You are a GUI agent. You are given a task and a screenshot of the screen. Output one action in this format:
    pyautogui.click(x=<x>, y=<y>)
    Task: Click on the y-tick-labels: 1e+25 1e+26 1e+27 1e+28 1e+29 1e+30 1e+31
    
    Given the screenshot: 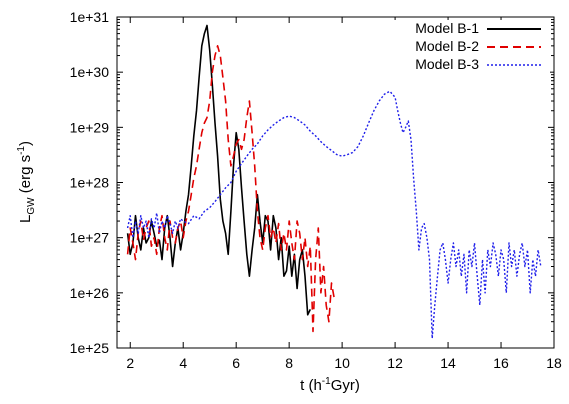 What is the action you would take?
    pyautogui.click(x=90, y=182)
    